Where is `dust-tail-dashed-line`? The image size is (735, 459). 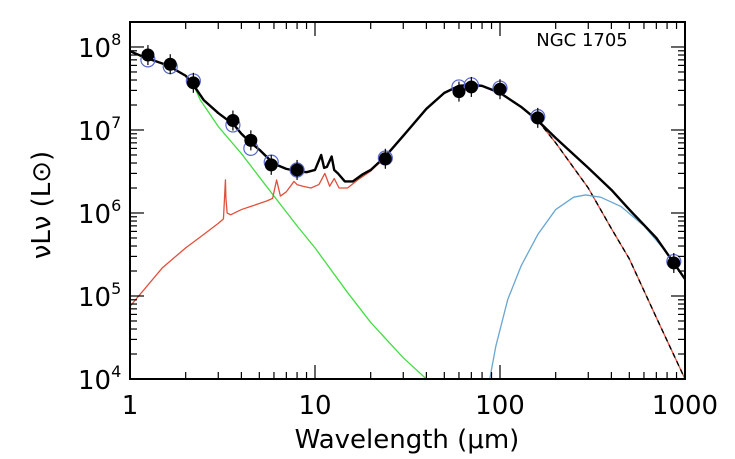
dust-tail-dashed-line is located at coordinates (611, 249).